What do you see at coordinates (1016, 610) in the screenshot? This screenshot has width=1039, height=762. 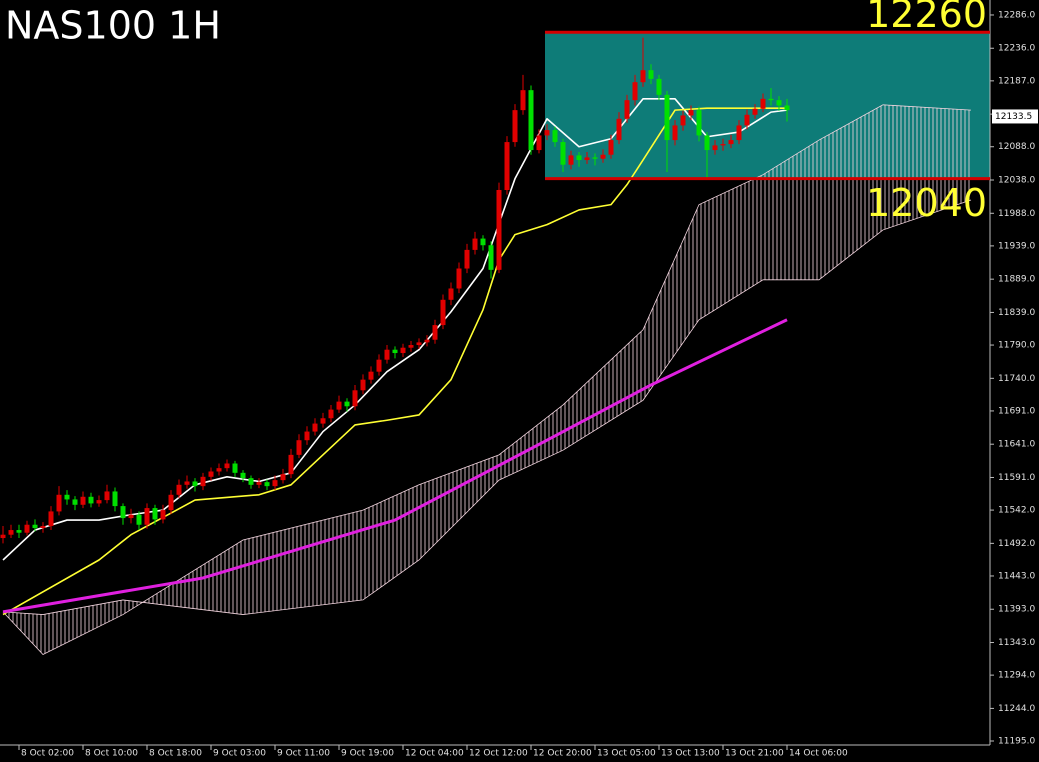 I see `y-tick-label: 11393.0` at bounding box center [1016, 610].